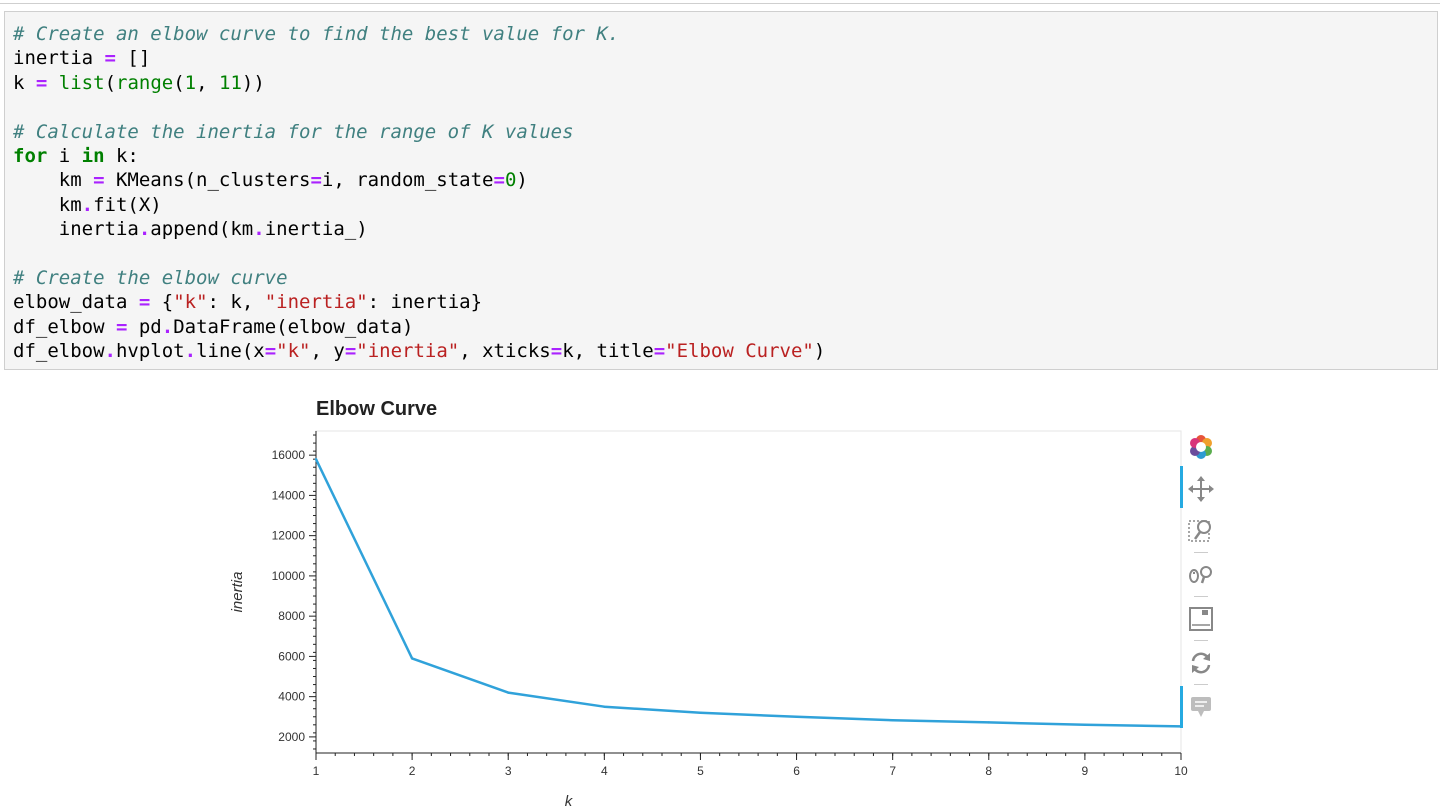 The width and height of the screenshot is (1440, 810). Describe the element at coordinates (59, 351) in the screenshot. I see `code-token: df_elbow` at that location.